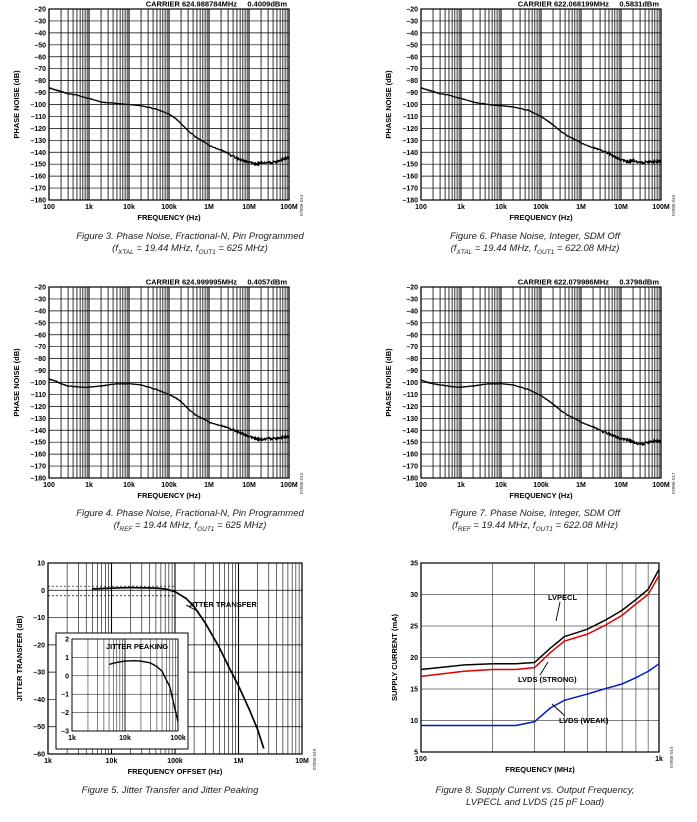 This screenshot has height=822, width=697. I want to click on fig6-xtick-label: 10k, so click(501, 207).